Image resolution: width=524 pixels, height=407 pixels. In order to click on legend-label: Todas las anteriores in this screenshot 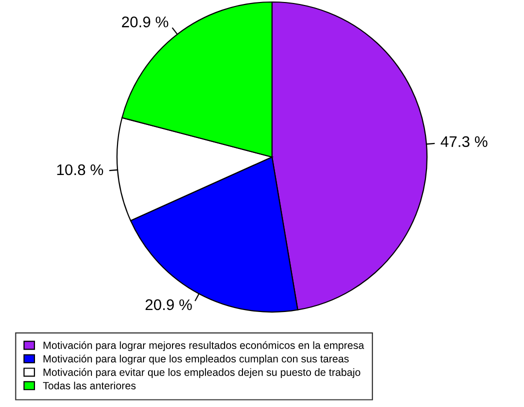, I will do `click(89, 386)`.